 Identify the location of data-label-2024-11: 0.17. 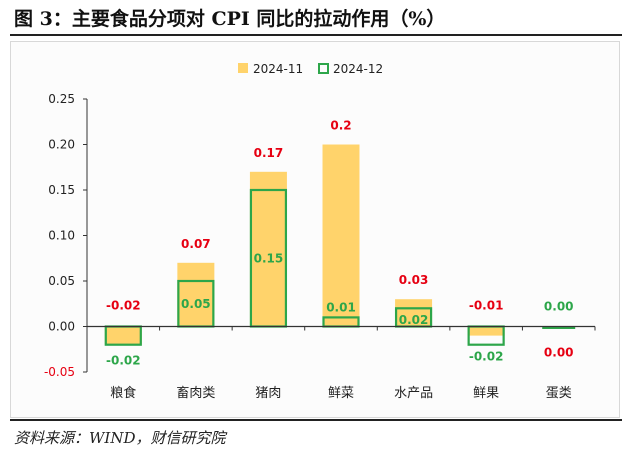
(269, 153).